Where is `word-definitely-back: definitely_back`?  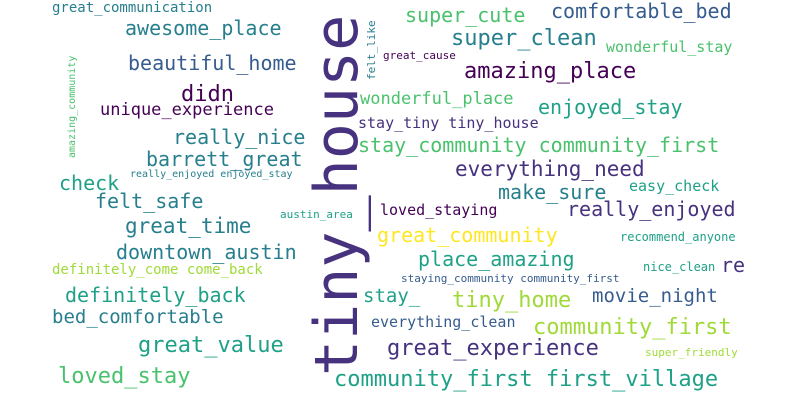
word-definitely-back: definitely_back is located at coordinates (155, 295).